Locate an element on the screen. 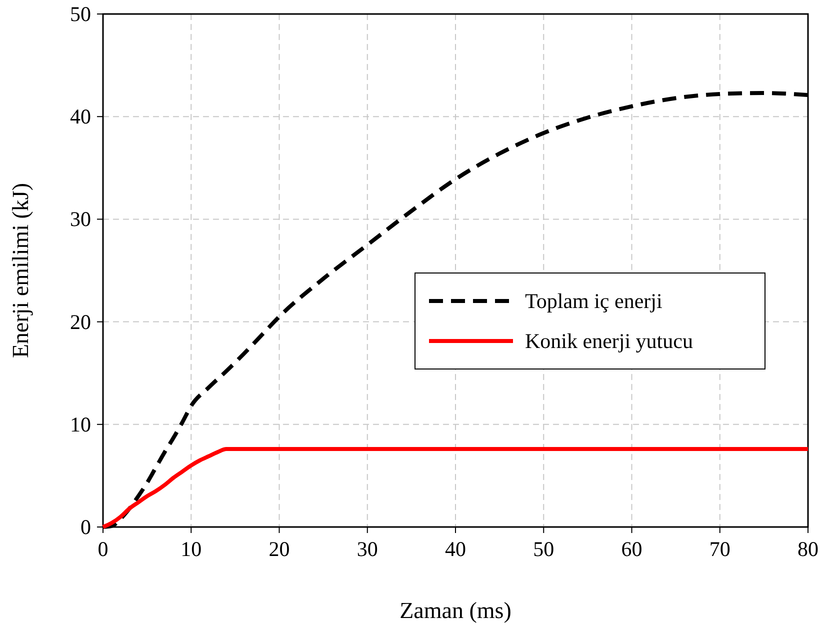 This screenshot has width=823, height=631. x-tick-label: 10 is located at coordinates (191, 549).